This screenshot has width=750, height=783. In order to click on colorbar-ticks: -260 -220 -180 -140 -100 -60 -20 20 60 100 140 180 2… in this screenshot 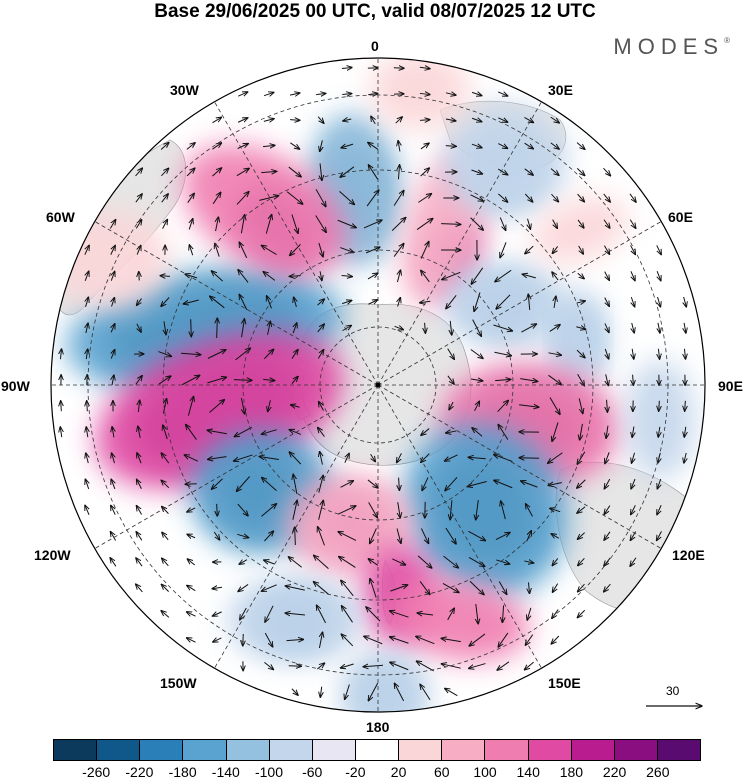, I will do `click(377, 773)`.